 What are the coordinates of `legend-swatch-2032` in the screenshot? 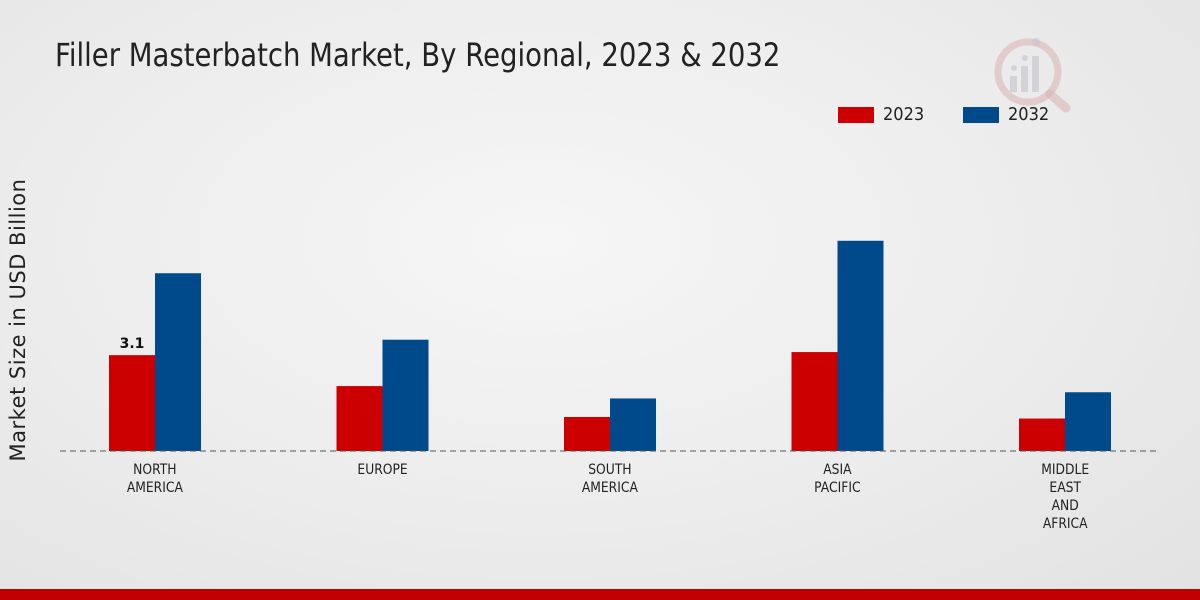 It's located at (980, 114).